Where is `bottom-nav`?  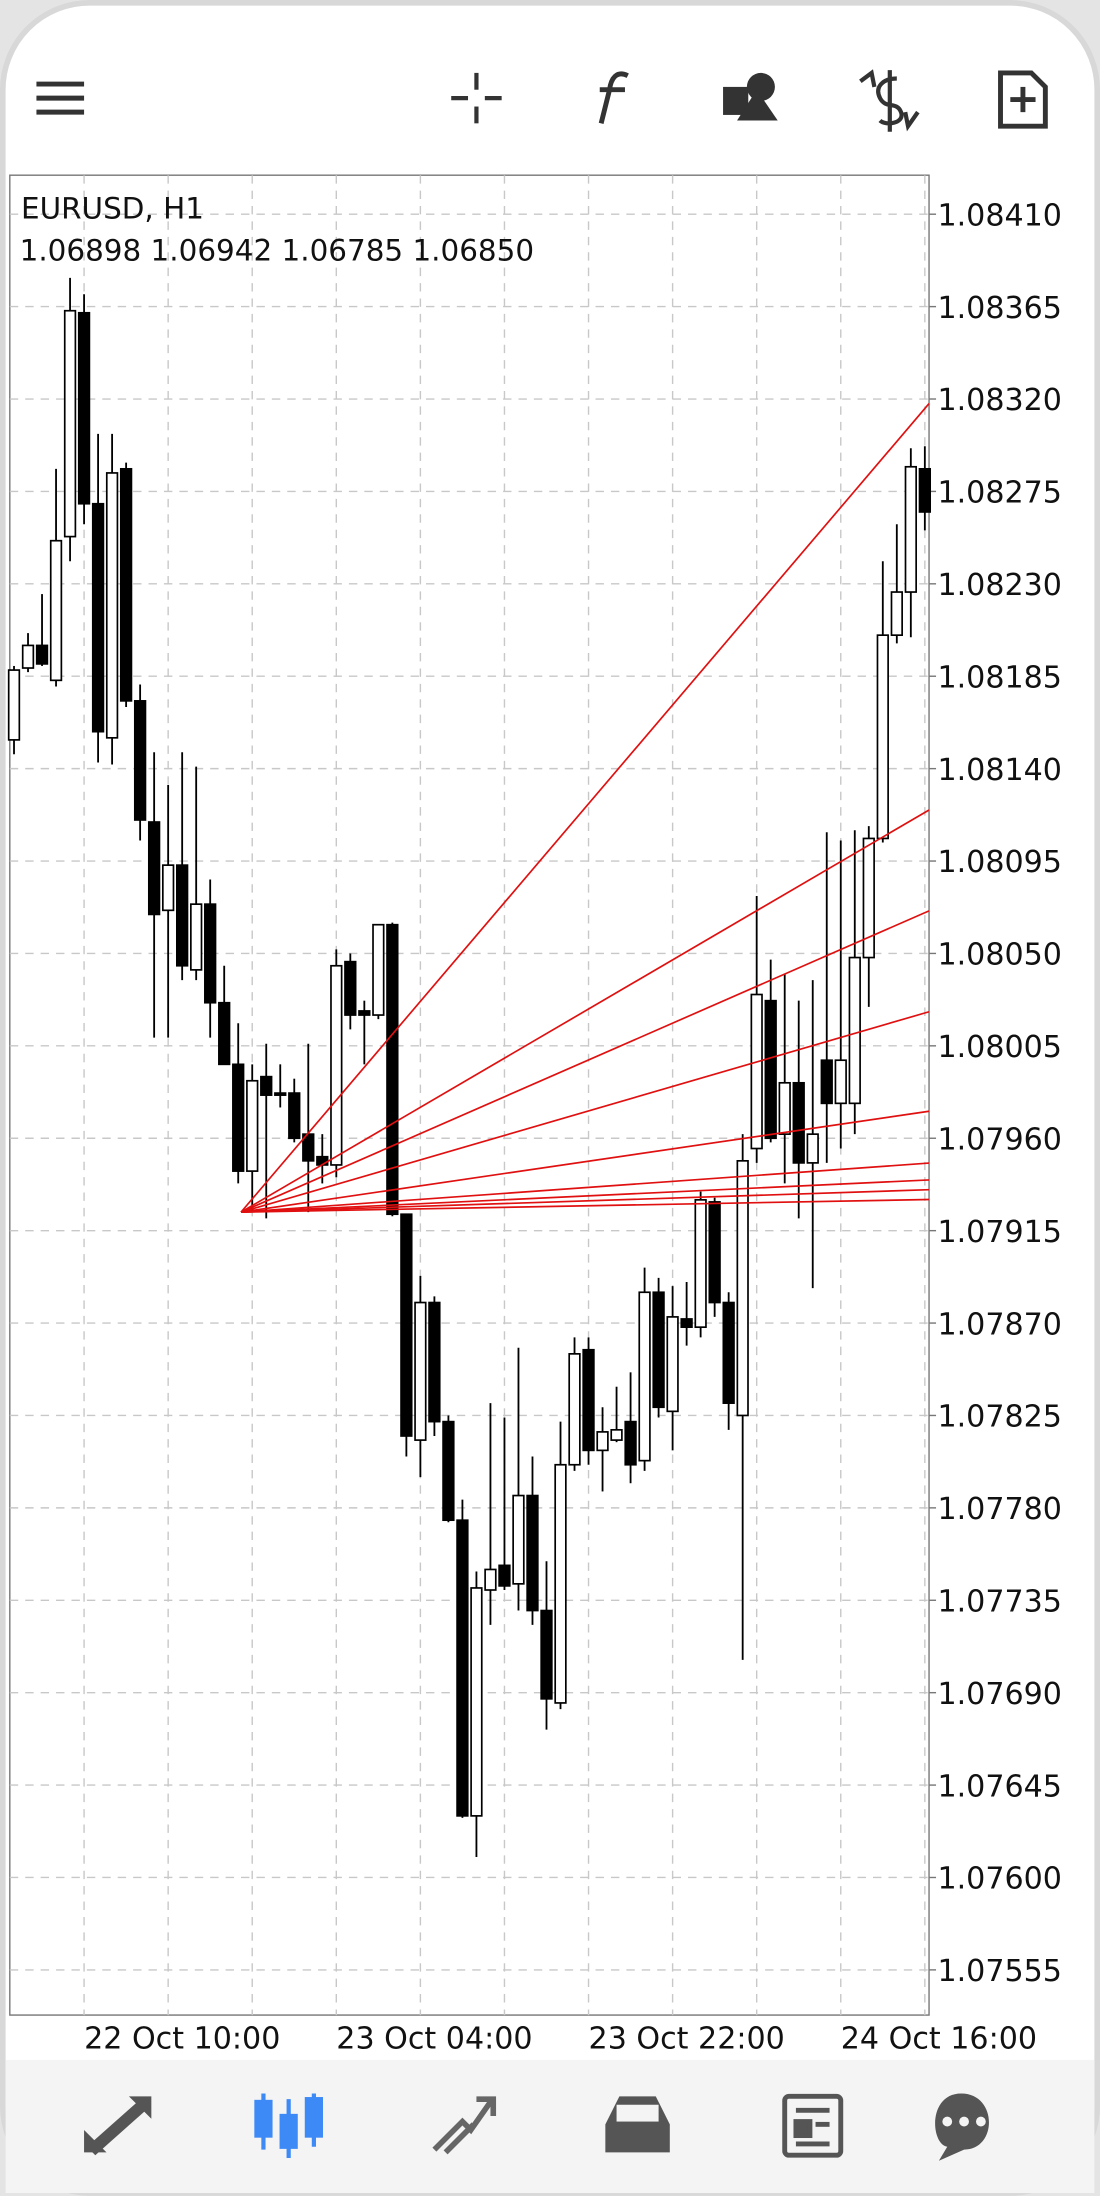 bottom-nav is located at coordinates (550, 2126).